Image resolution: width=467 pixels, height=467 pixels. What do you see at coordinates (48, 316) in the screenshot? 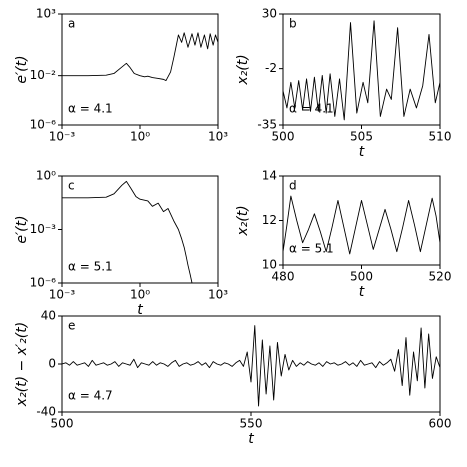
I see `y-tick-label: 40` at bounding box center [48, 316].